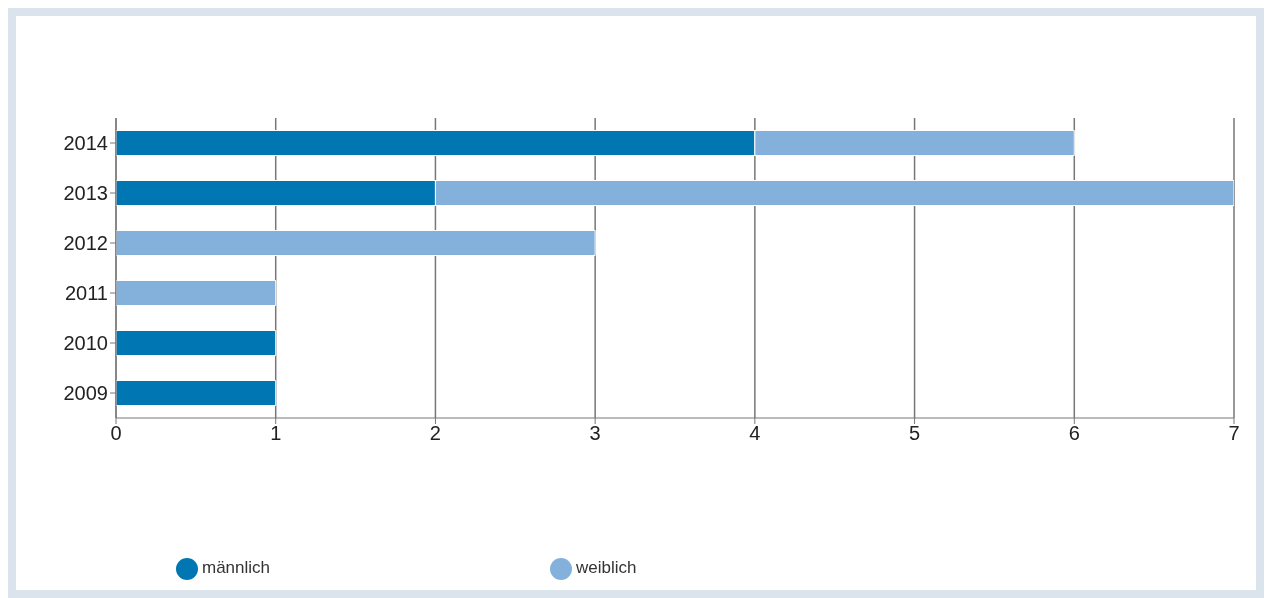 The image size is (1272, 598). I want to click on x-tick-label: 4, so click(755, 433).